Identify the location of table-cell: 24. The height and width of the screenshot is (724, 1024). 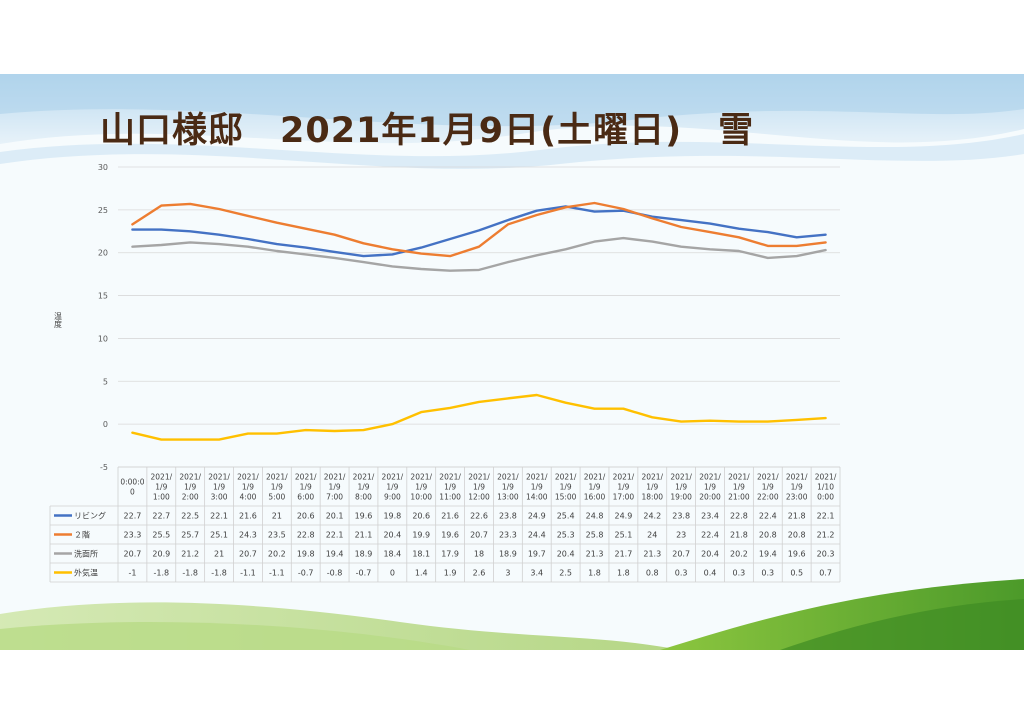
(652, 535).